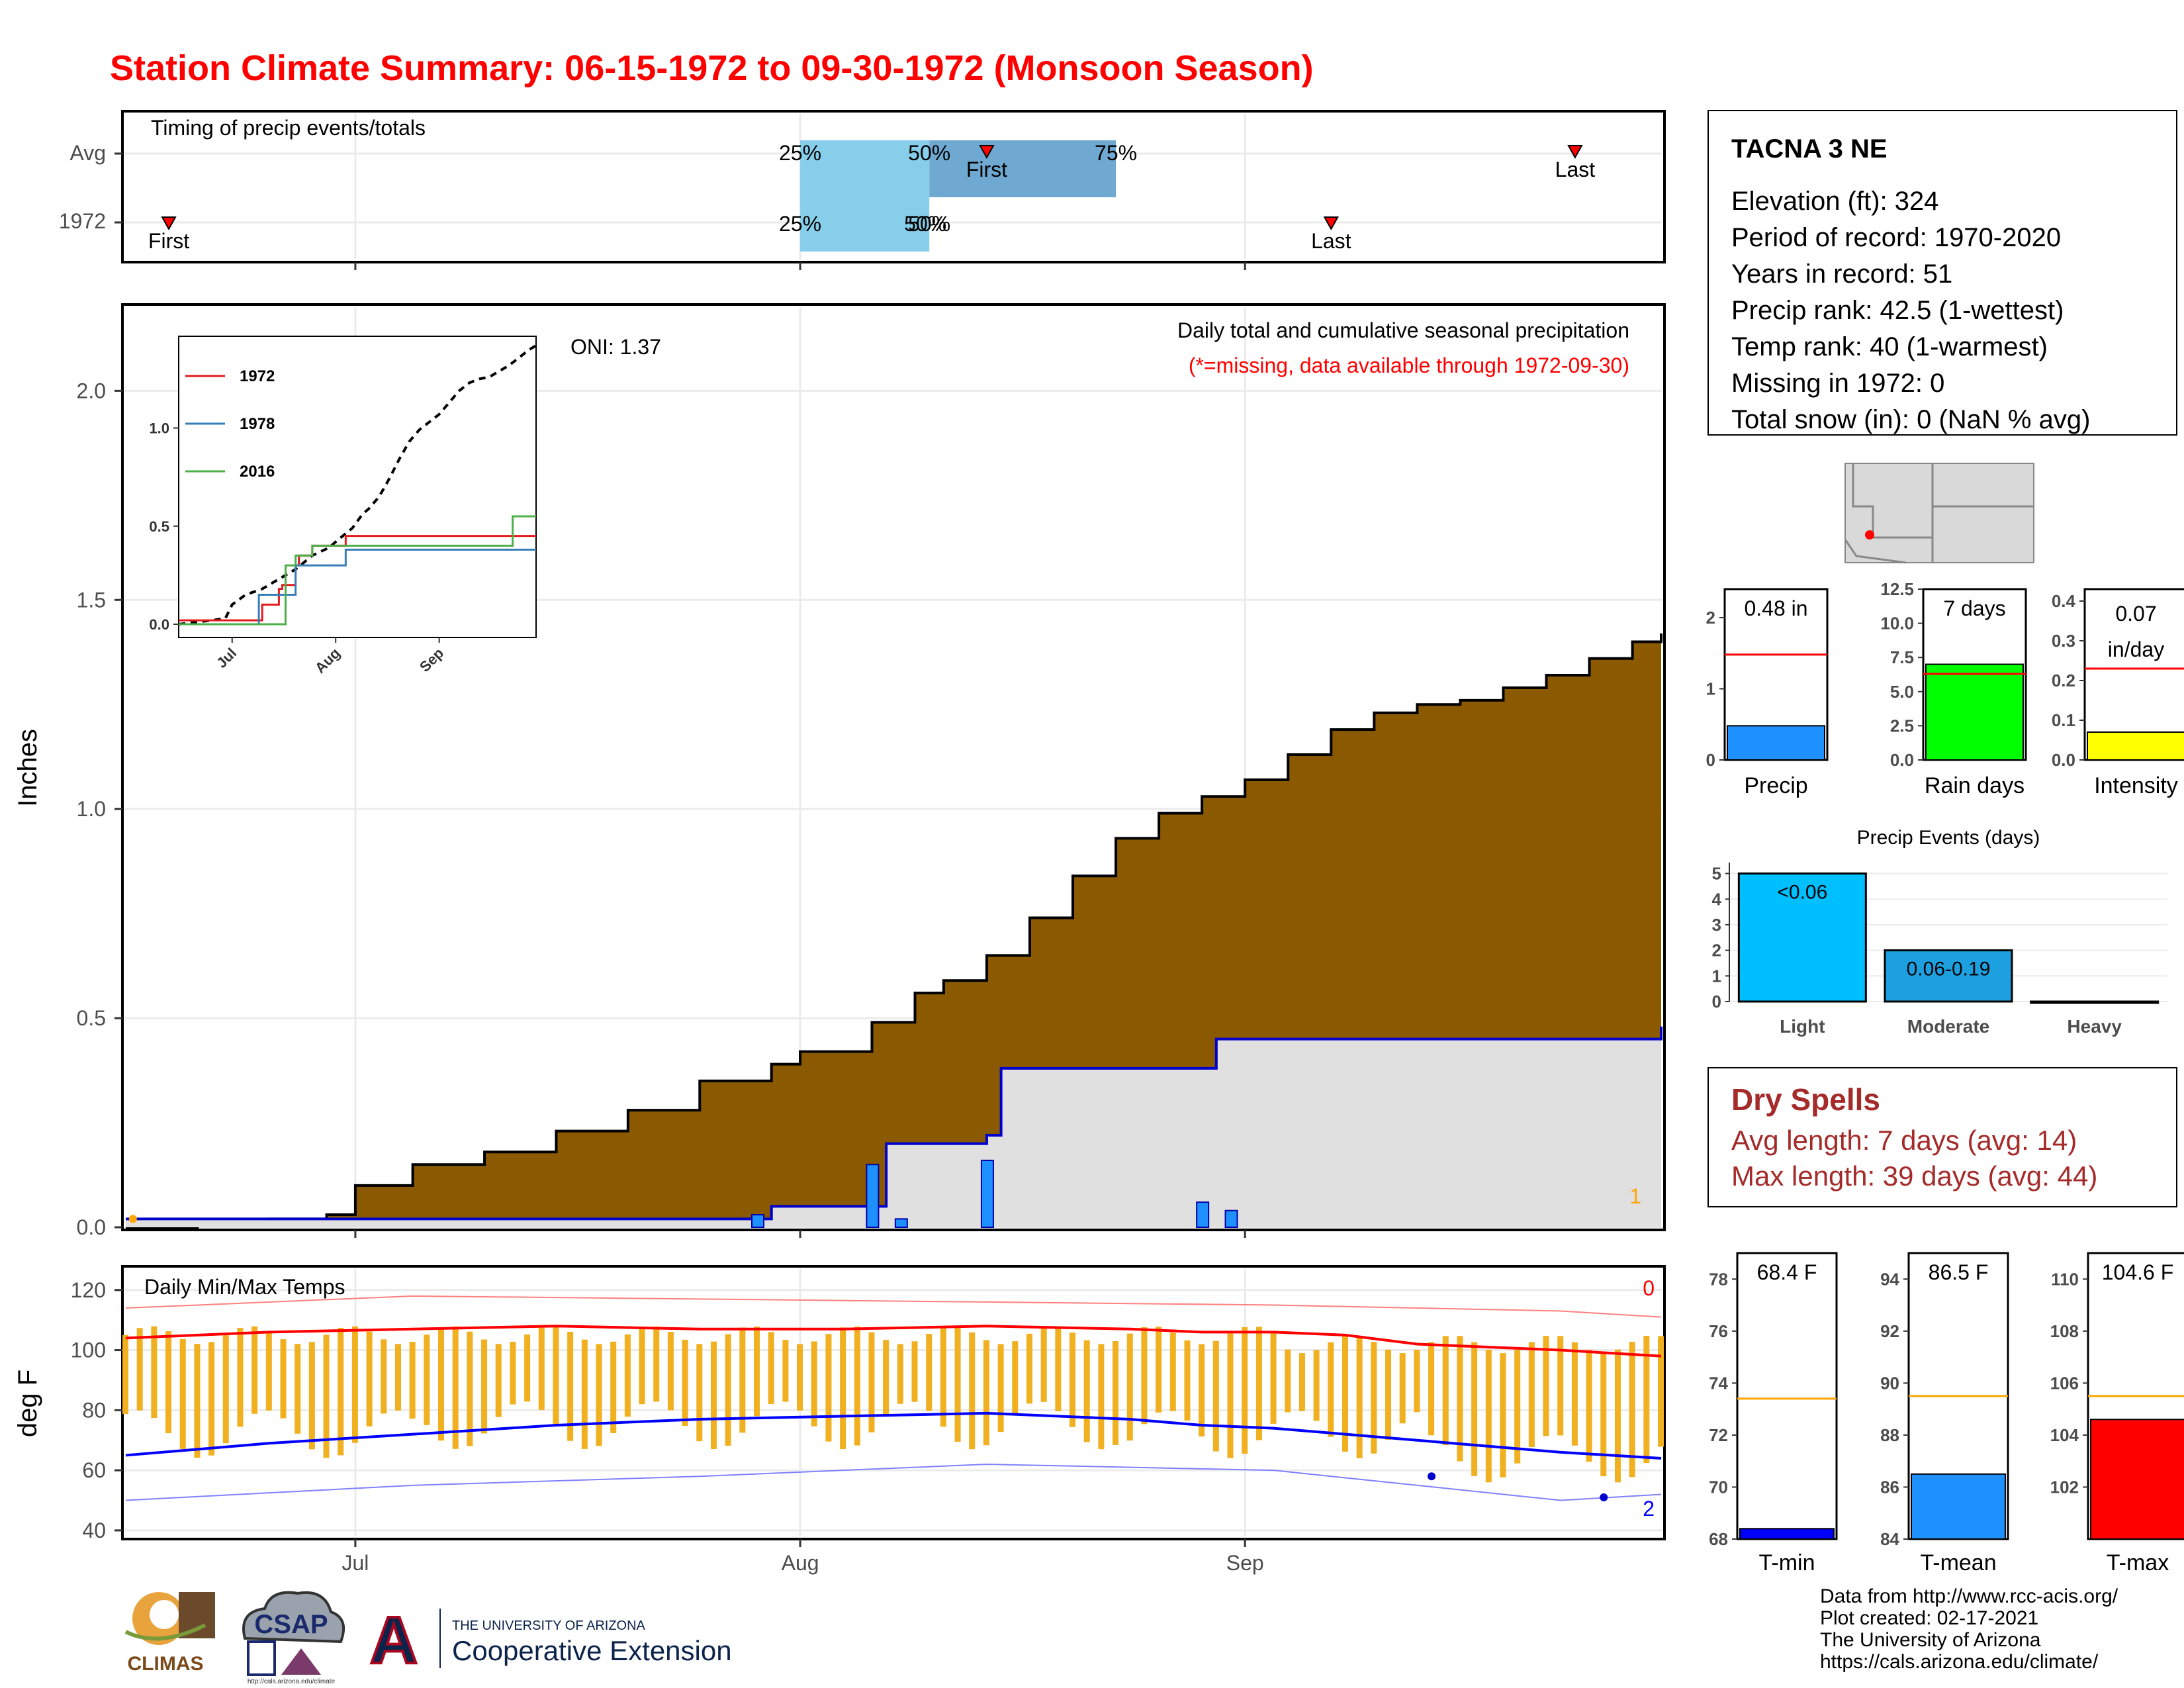 The image size is (2184, 1688). I want to click on summary-y-tick-label: 0.3, so click(2063, 641).